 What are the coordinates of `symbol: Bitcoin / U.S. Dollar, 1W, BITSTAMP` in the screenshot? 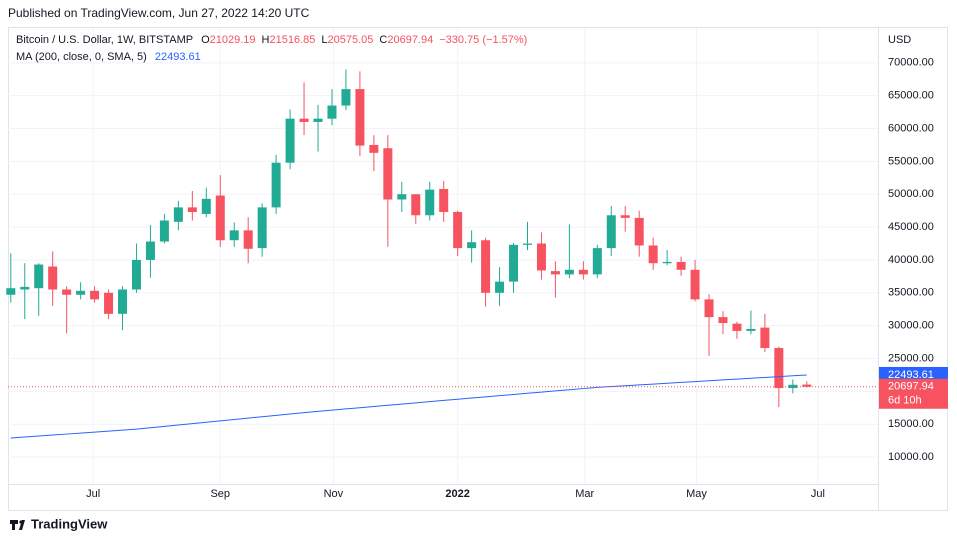 It's located at (104, 40).